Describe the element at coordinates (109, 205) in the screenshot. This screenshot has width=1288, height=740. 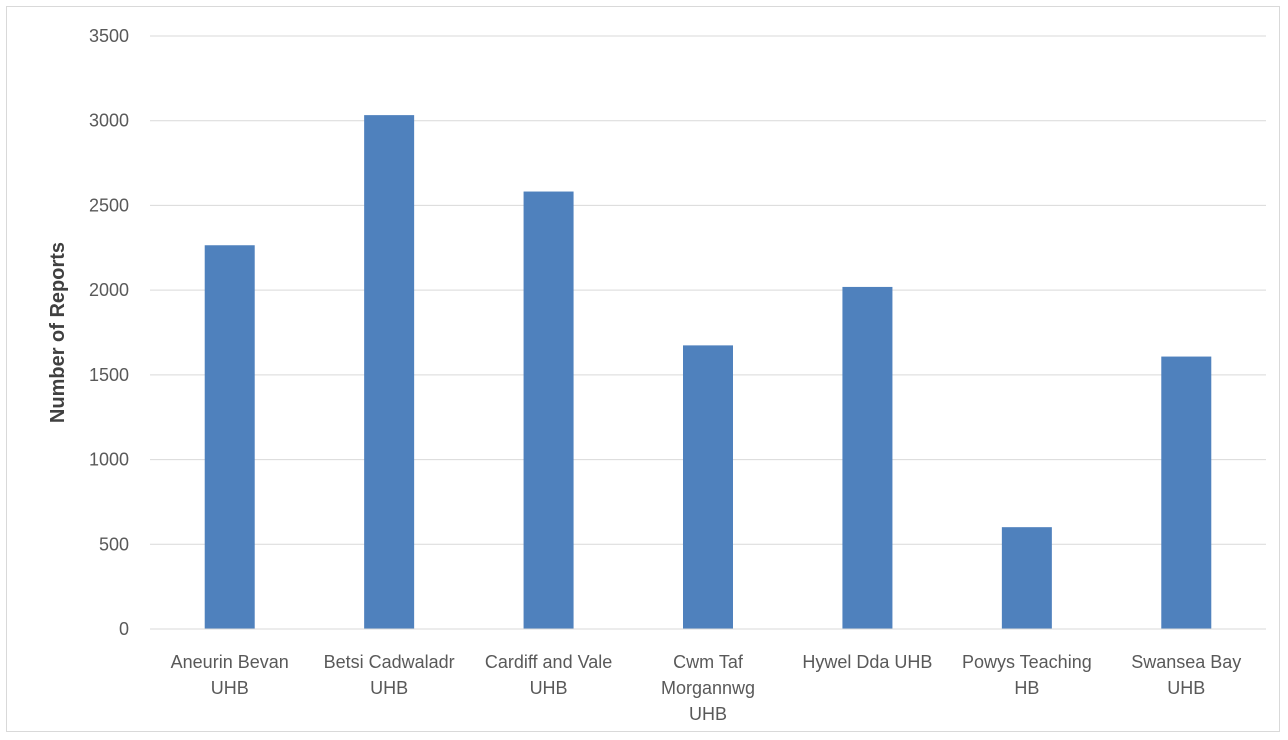
I see `y-tick-label: 2500` at that location.